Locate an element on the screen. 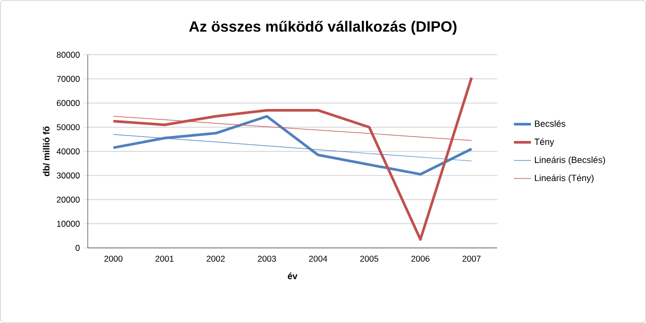  x-tick-label: 2000 is located at coordinates (113, 259).